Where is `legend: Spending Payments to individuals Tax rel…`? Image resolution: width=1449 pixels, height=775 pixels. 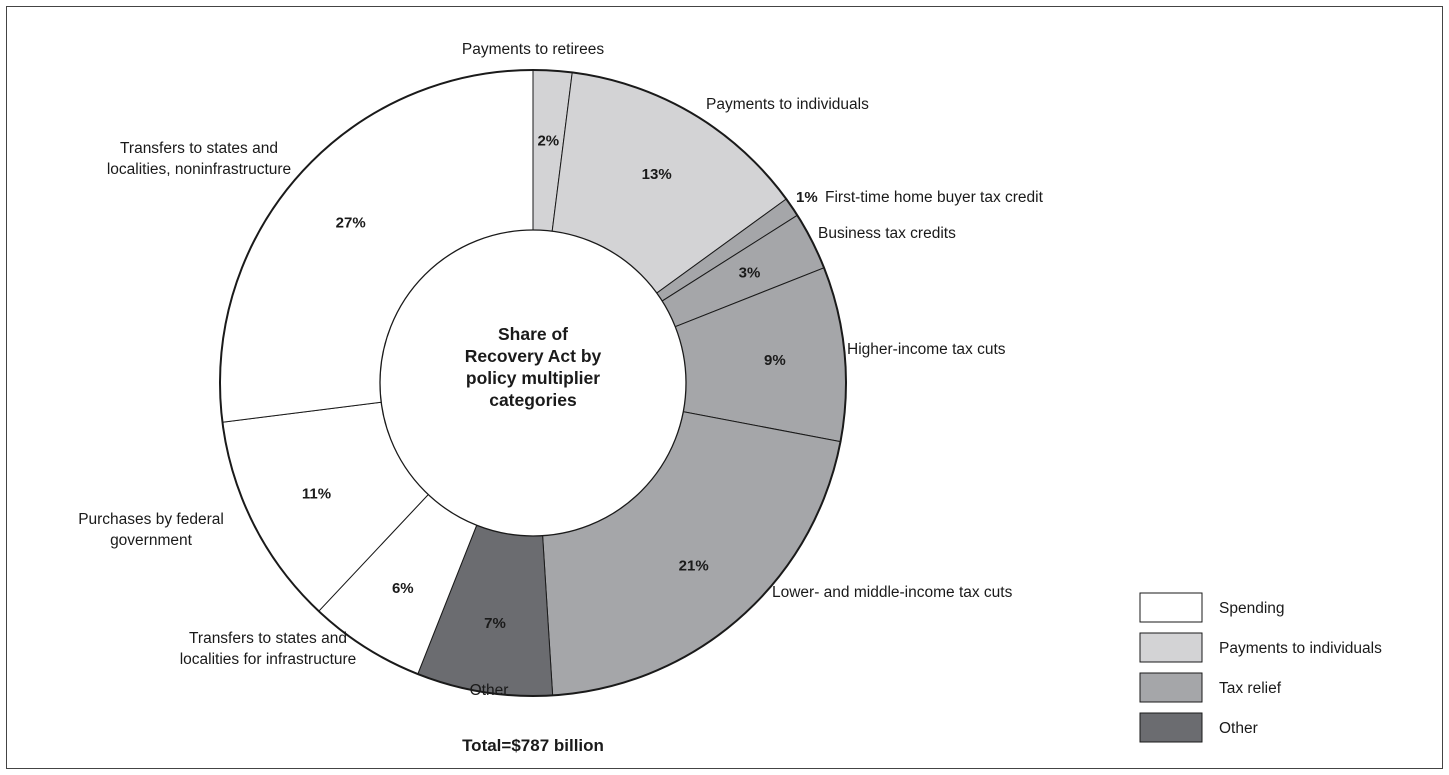
legend: Spending Payments to individuals Tax rel… is located at coordinates (1260, 667).